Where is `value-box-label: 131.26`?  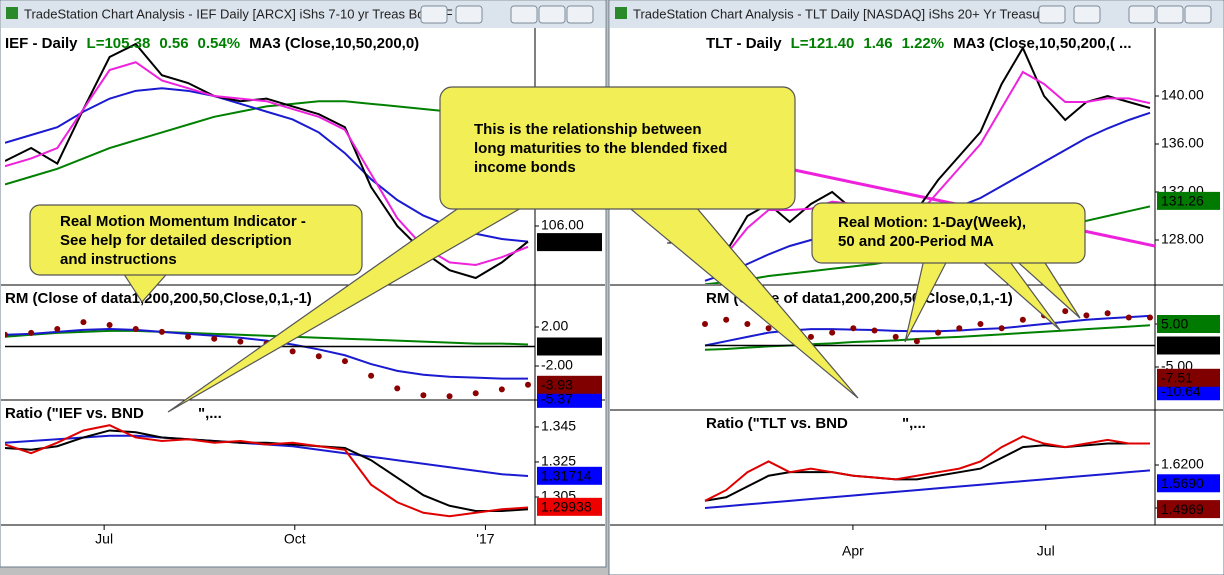 value-box-label: 131.26 is located at coordinates (1182, 201).